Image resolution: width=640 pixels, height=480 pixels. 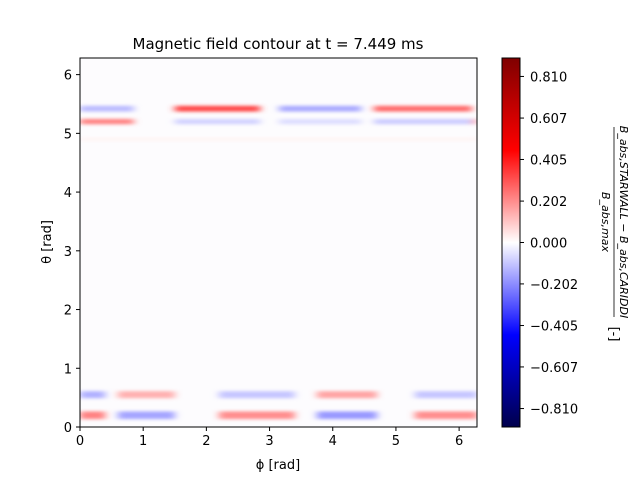 I want to click on y-tick-label: 6, so click(x=68, y=76).